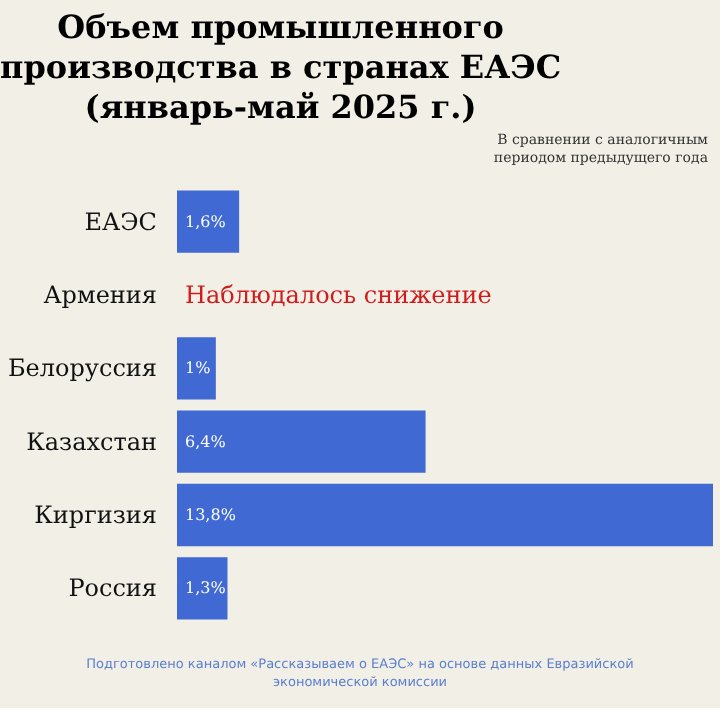  I want to click on data-label: 1%, so click(198, 368).